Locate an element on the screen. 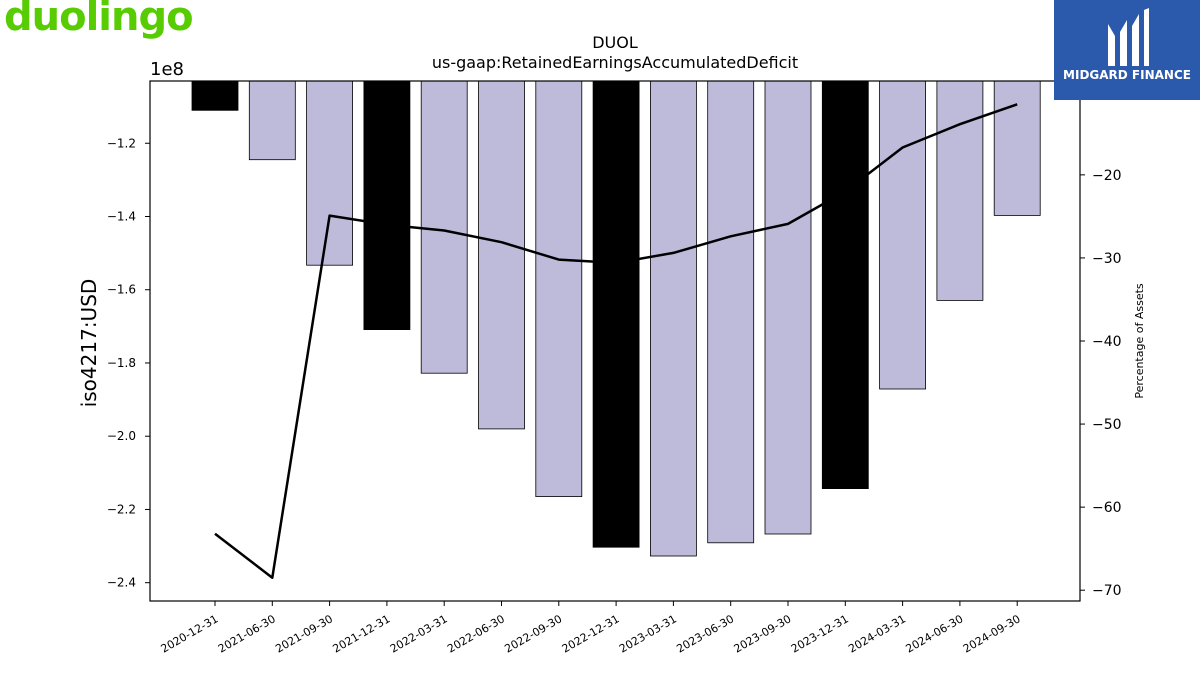  midgard-finance-logo: MIDGARD FINANCE is located at coordinates (1127, 50).